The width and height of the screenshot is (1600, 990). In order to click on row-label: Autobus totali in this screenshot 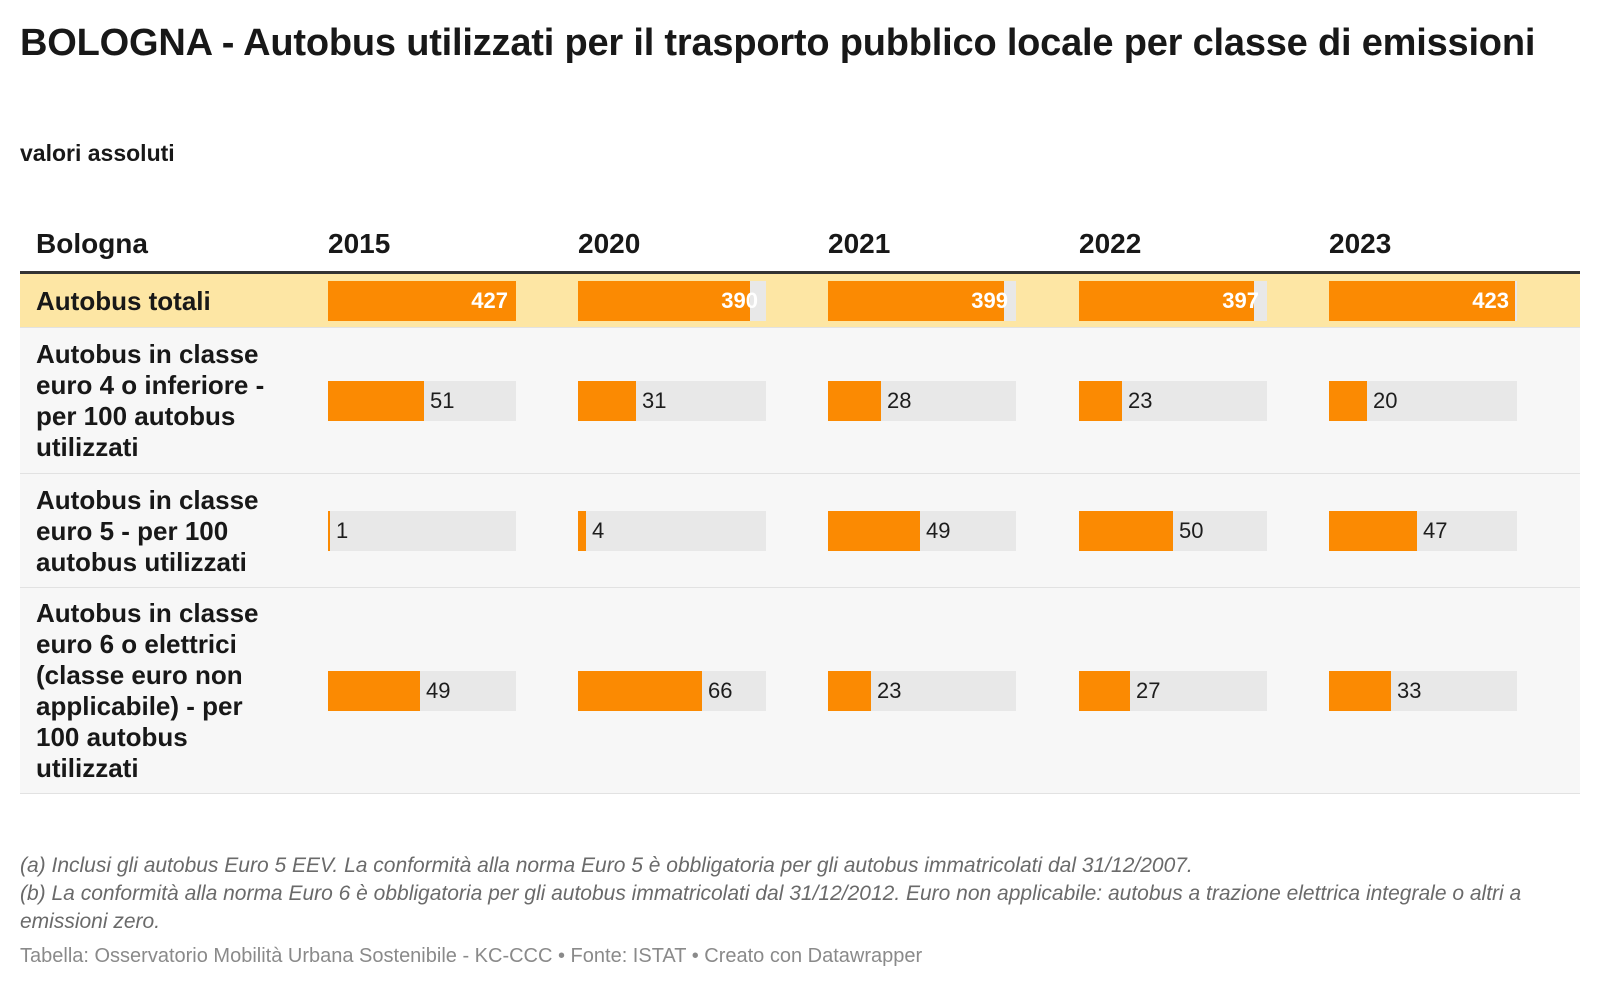, I will do `click(123, 301)`.